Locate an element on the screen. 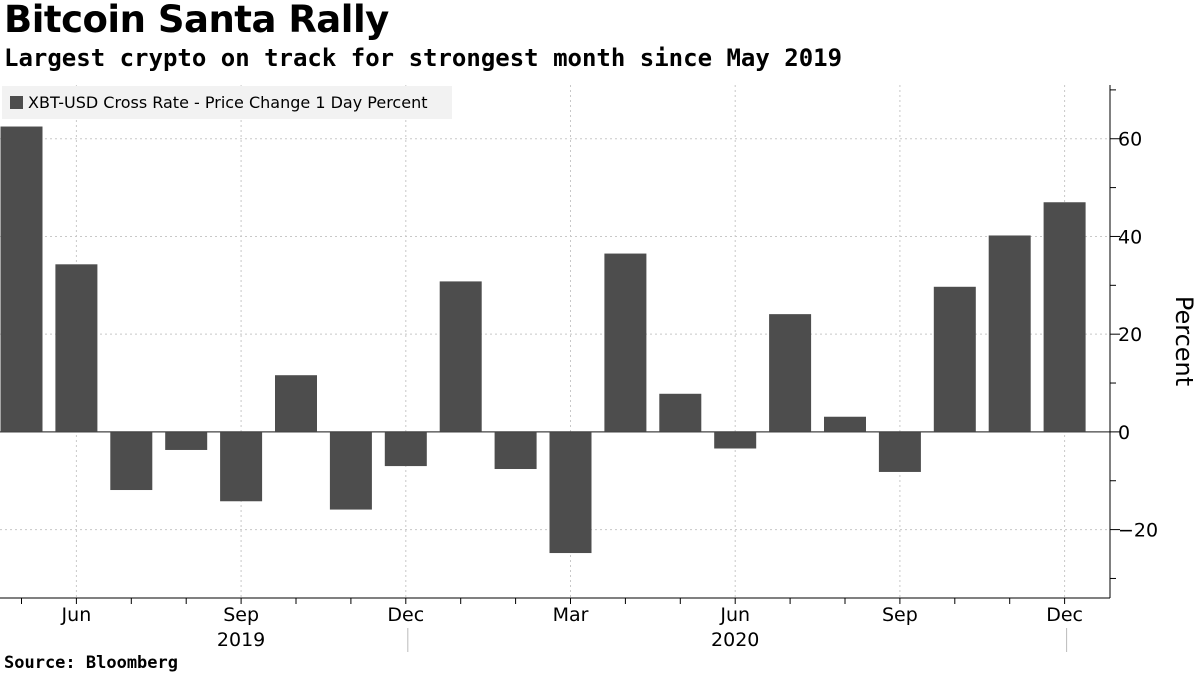 This screenshot has height=675, width=1200. y-axis-labels: −20 0 20 40 60 is located at coordinates (1138, 335).